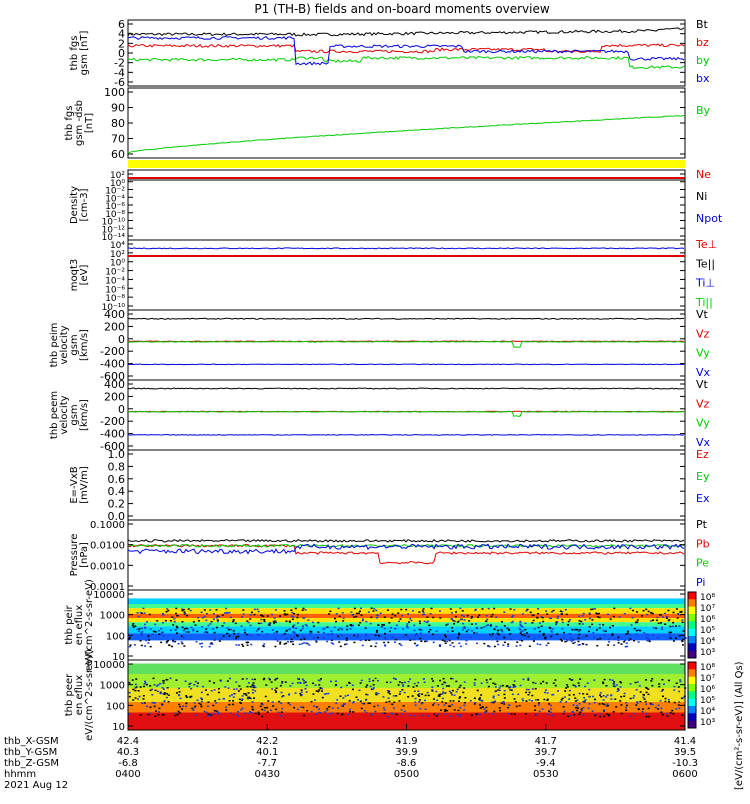 The height and width of the screenshot is (804, 750). What do you see at coordinates (703, 353) in the screenshot?
I see `peim-legend: Vy` at bounding box center [703, 353].